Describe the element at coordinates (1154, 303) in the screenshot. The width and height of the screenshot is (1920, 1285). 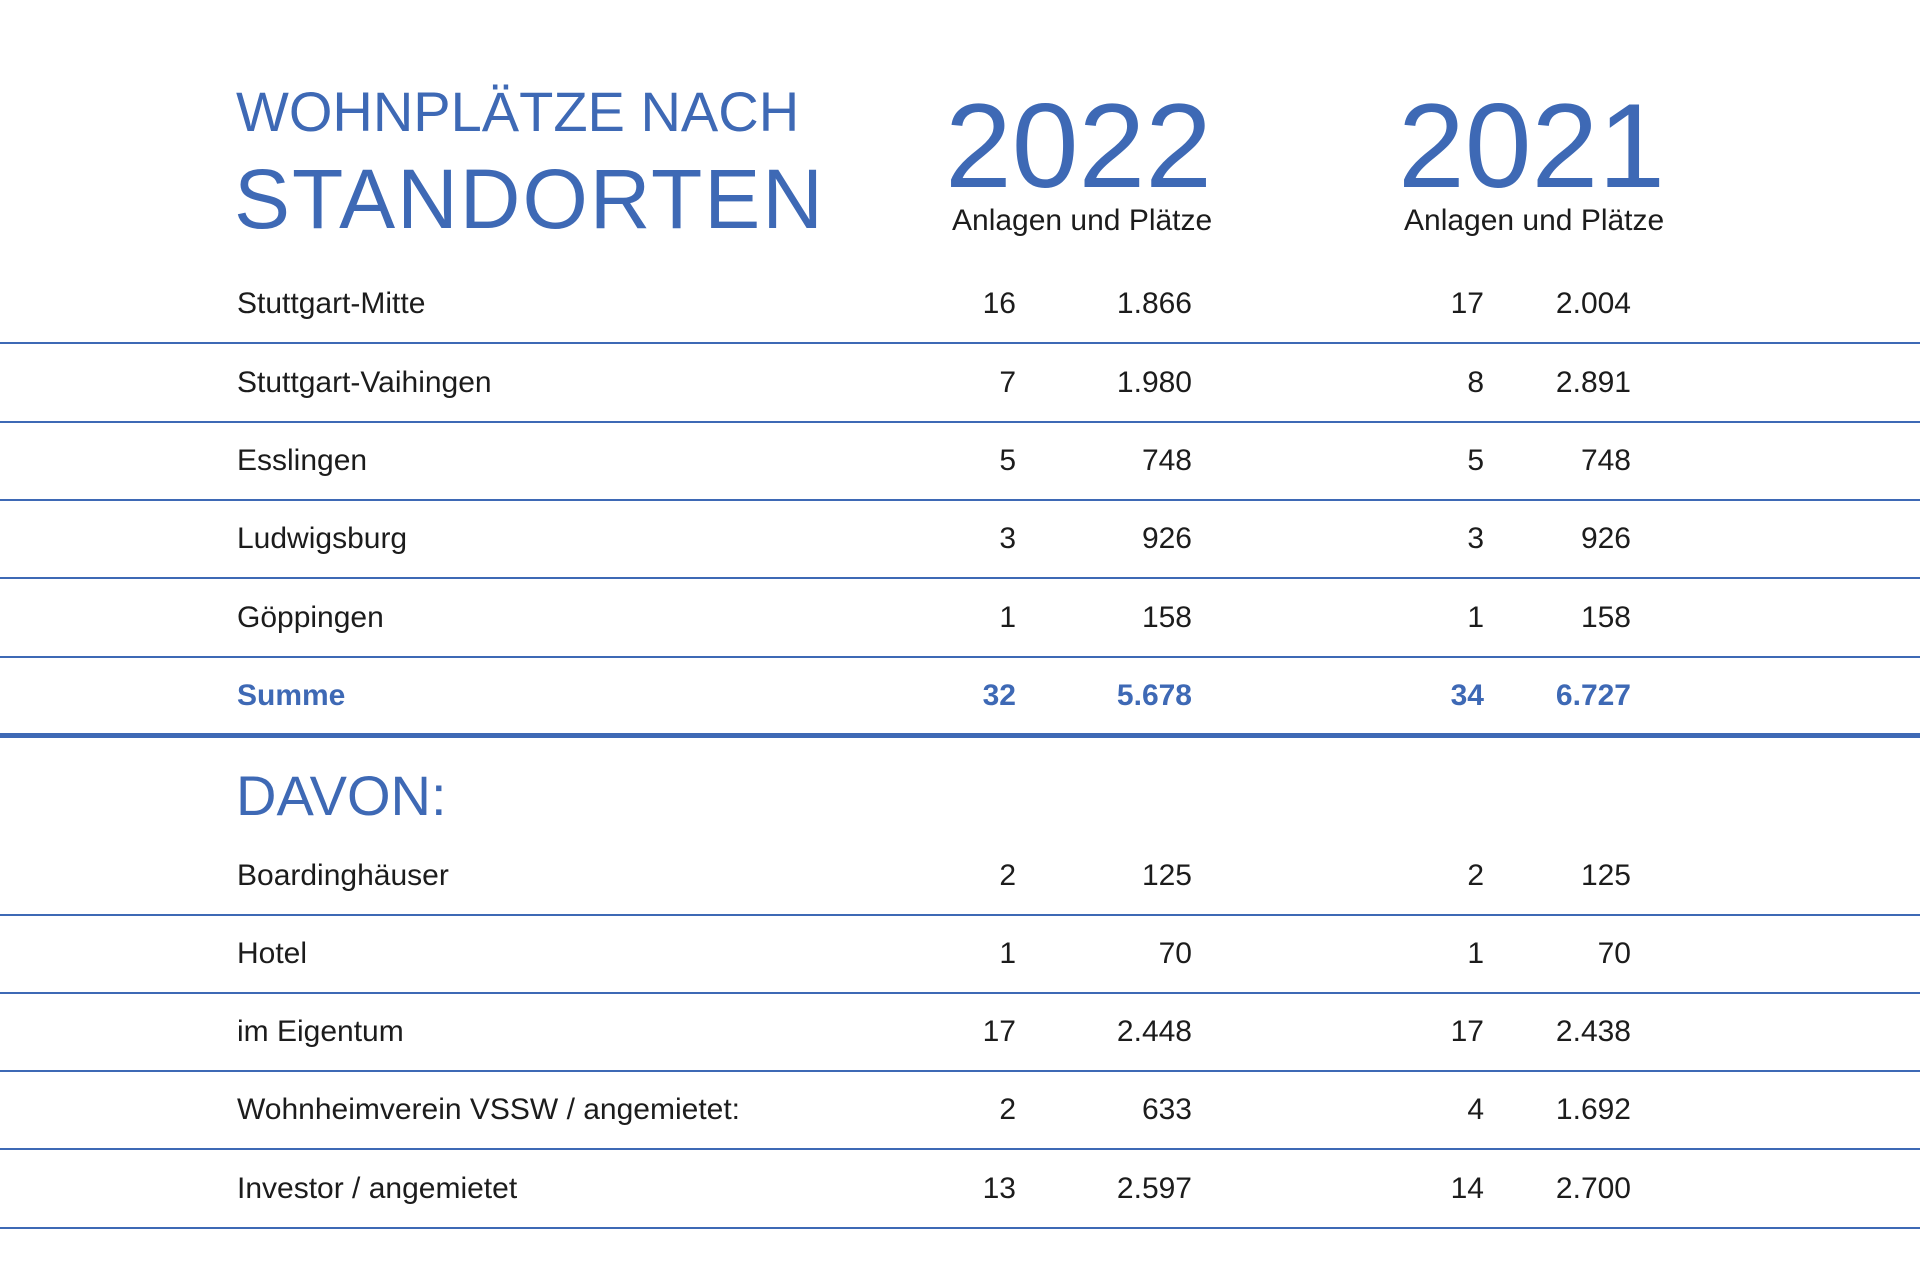
I see `cell-plaetze-2022: 1.866` at that location.